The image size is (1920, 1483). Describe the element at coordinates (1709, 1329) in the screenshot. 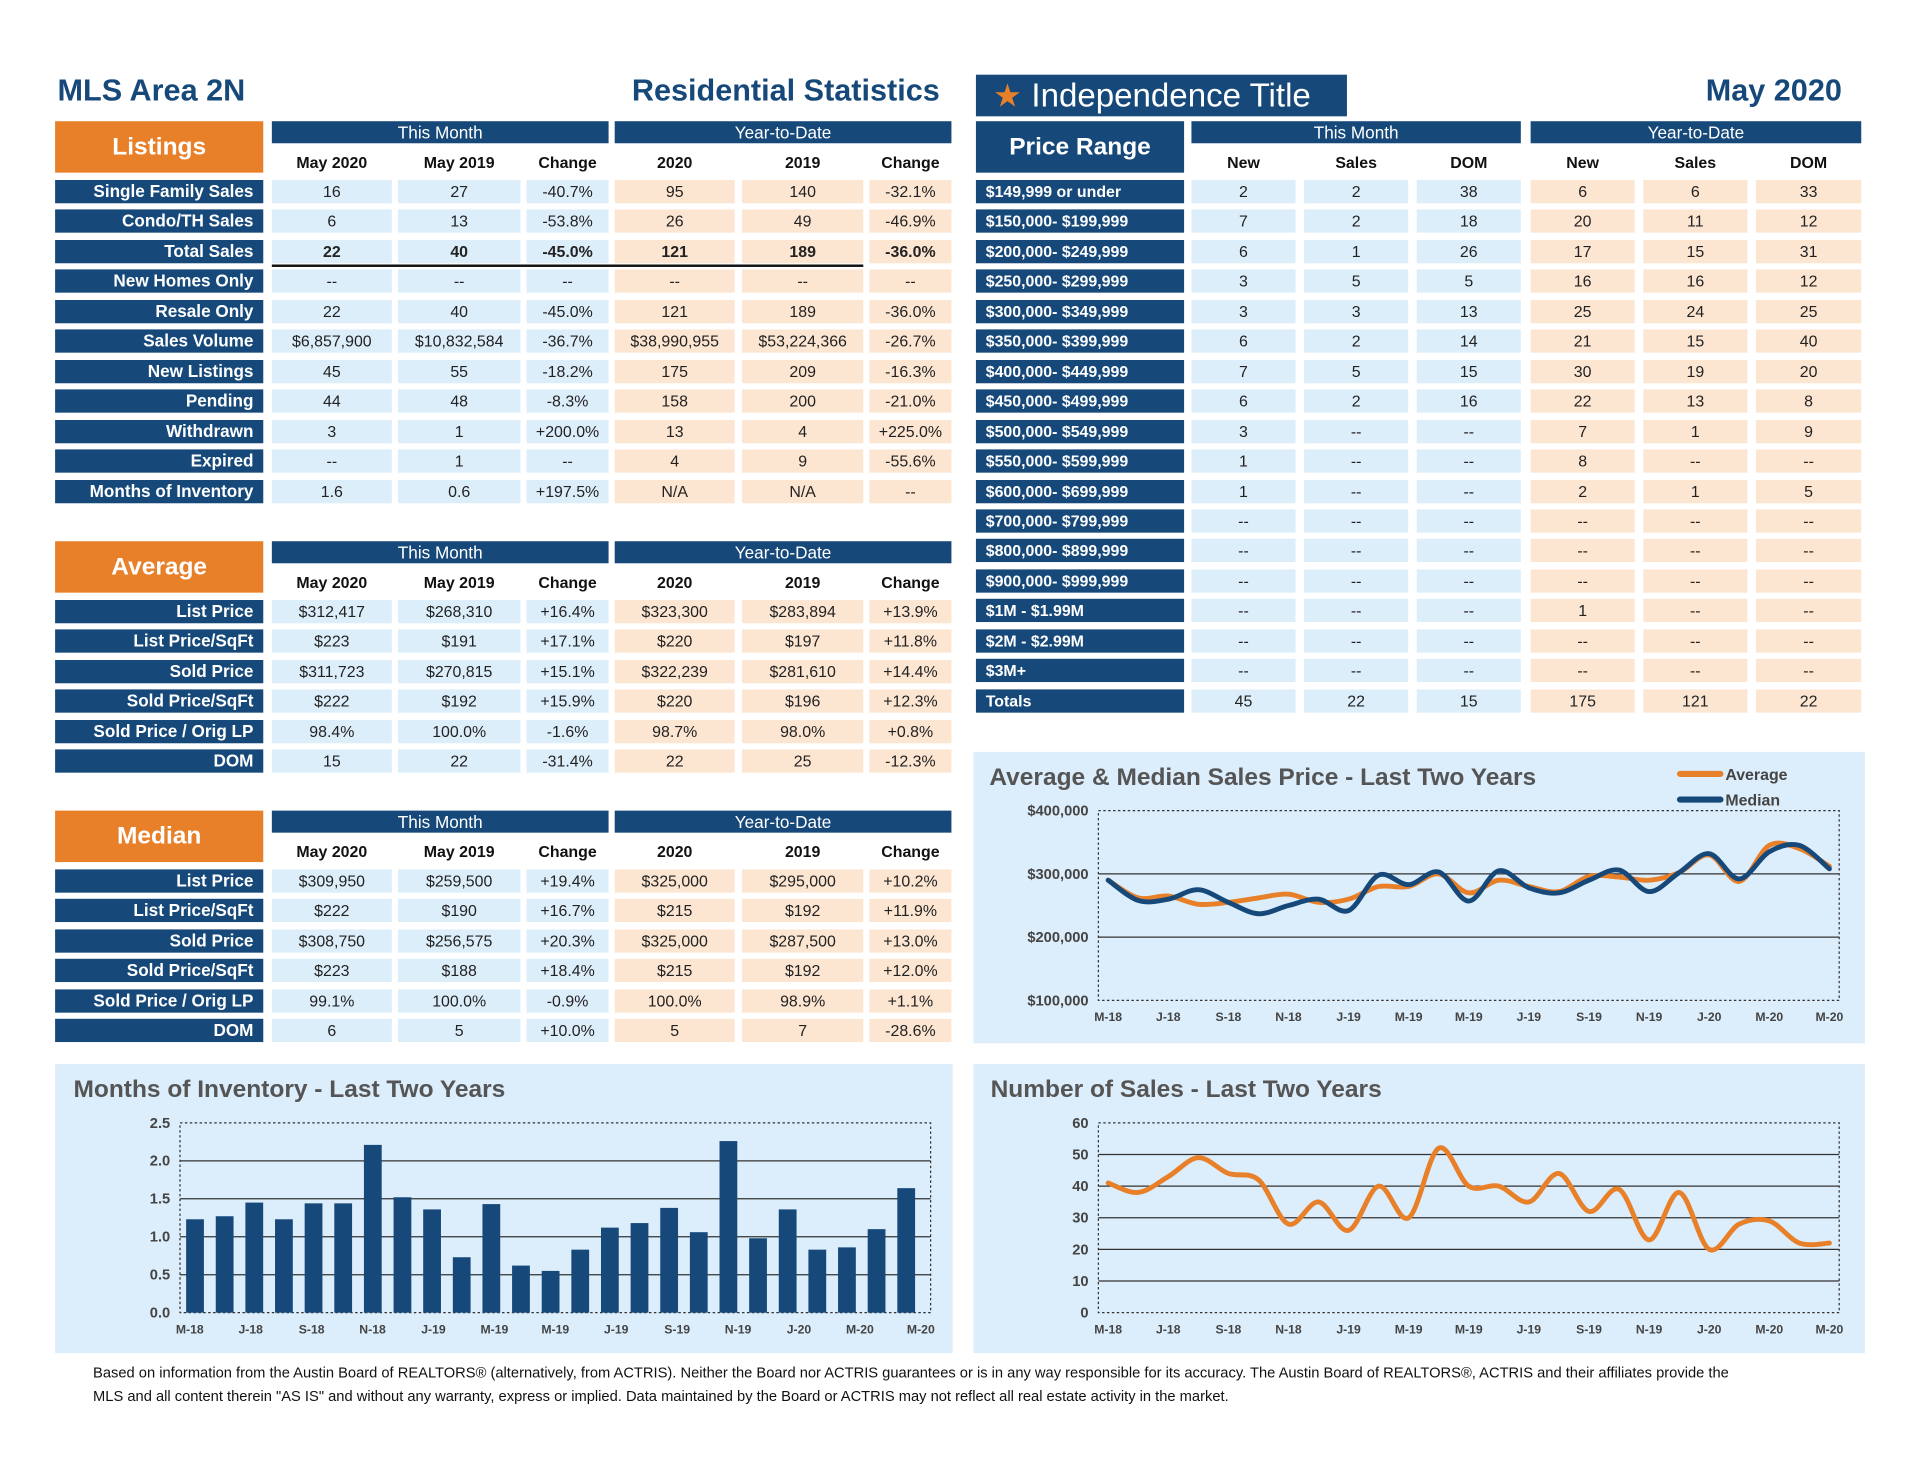

I see `x-tick-label: J-20` at that location.